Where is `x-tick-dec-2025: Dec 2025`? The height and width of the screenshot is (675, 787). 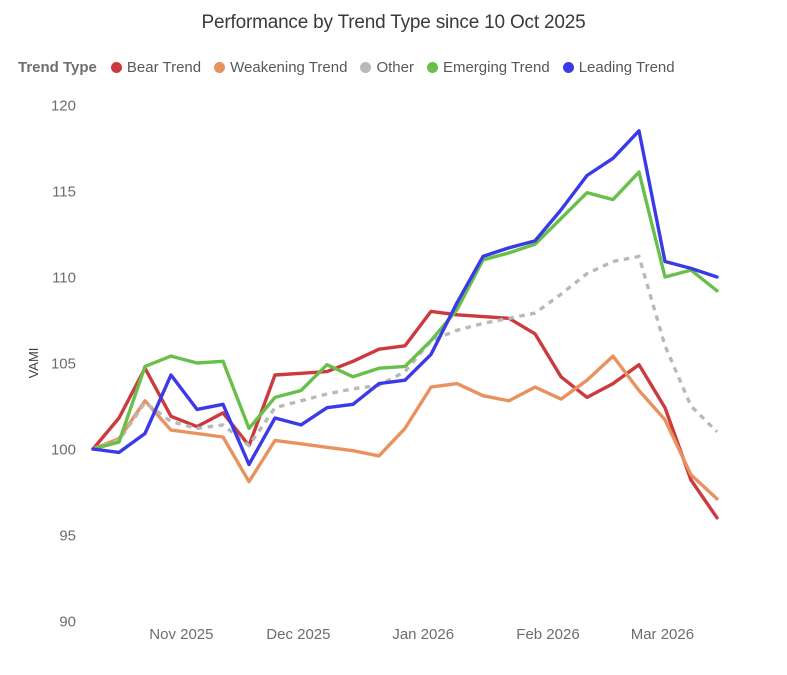
x-tick-dec-2025: Dec 2025 is located at coordinates (298, 634).